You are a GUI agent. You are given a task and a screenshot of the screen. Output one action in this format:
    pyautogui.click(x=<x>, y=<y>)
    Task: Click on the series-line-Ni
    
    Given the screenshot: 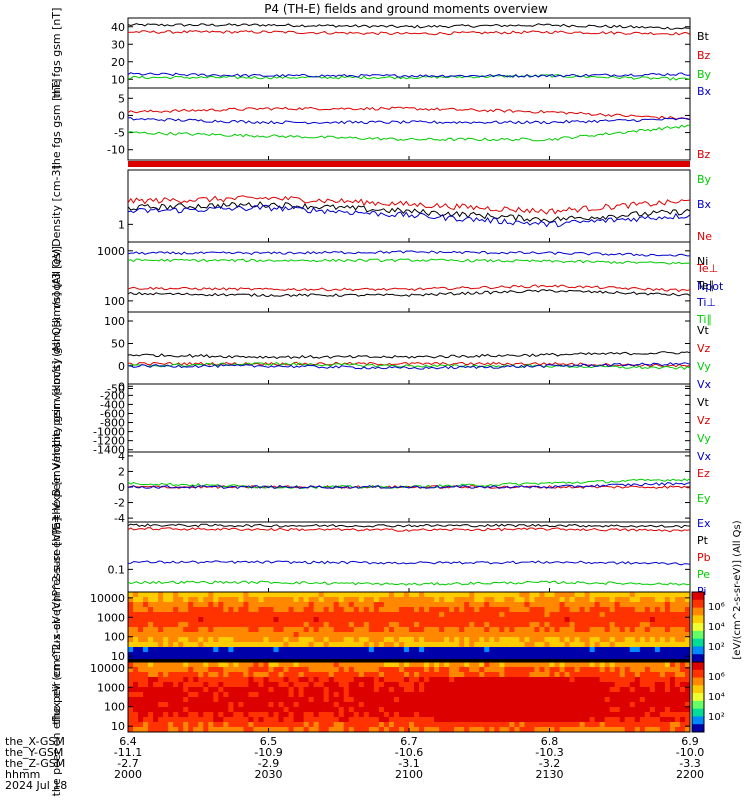 What is the action you would take?
    pyautogui.click(x=409, y=212)
    